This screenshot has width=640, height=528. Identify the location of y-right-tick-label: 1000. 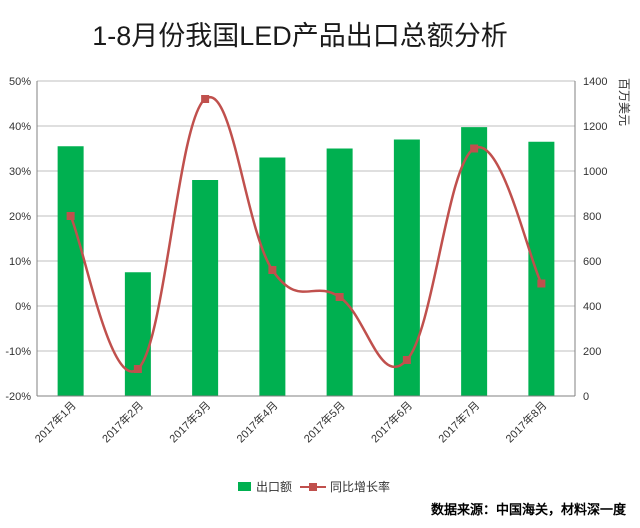
(595, 172).